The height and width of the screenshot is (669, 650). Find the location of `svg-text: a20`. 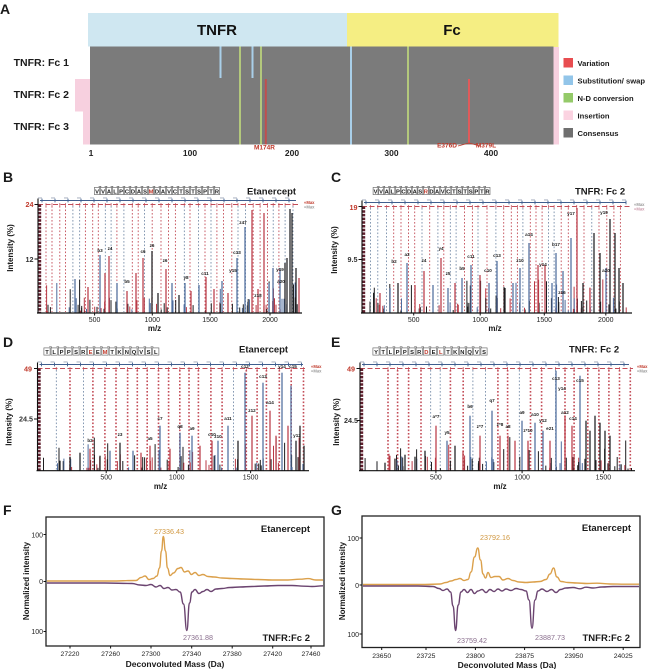

svg-text: a20 is located at coordinates (606, 270).